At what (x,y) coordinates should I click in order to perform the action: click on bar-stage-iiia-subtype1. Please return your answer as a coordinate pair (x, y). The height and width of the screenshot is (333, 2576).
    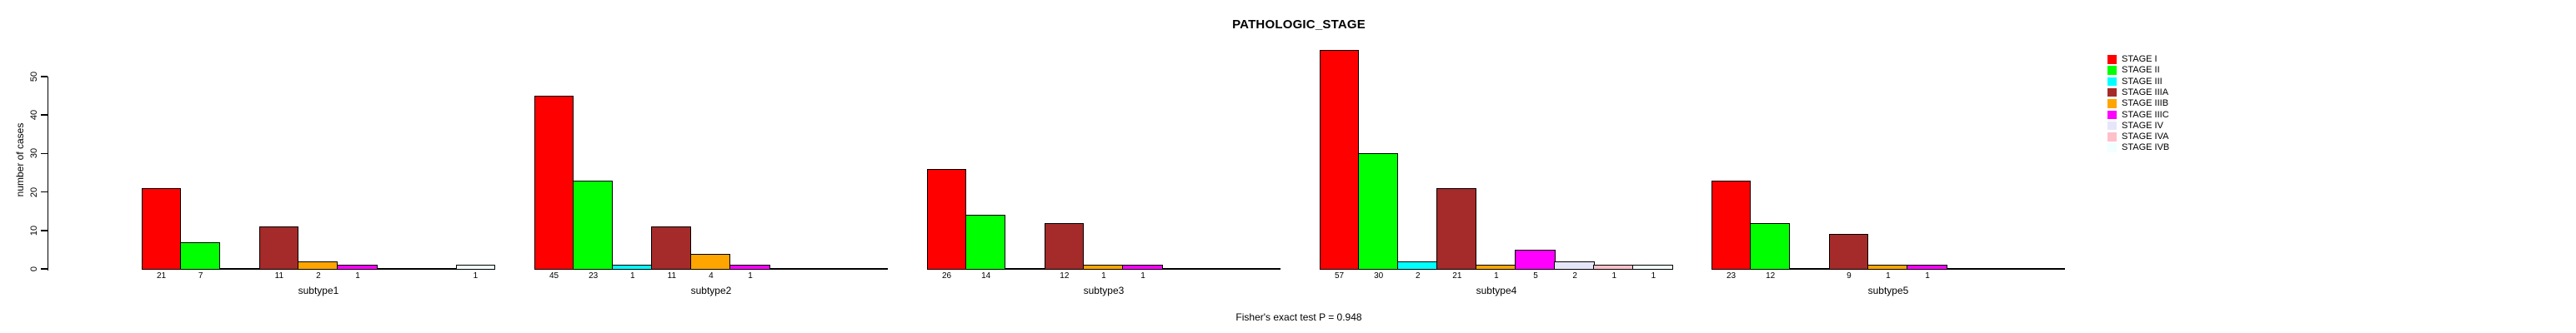
    Looking at the image, I should click on (279, 249).